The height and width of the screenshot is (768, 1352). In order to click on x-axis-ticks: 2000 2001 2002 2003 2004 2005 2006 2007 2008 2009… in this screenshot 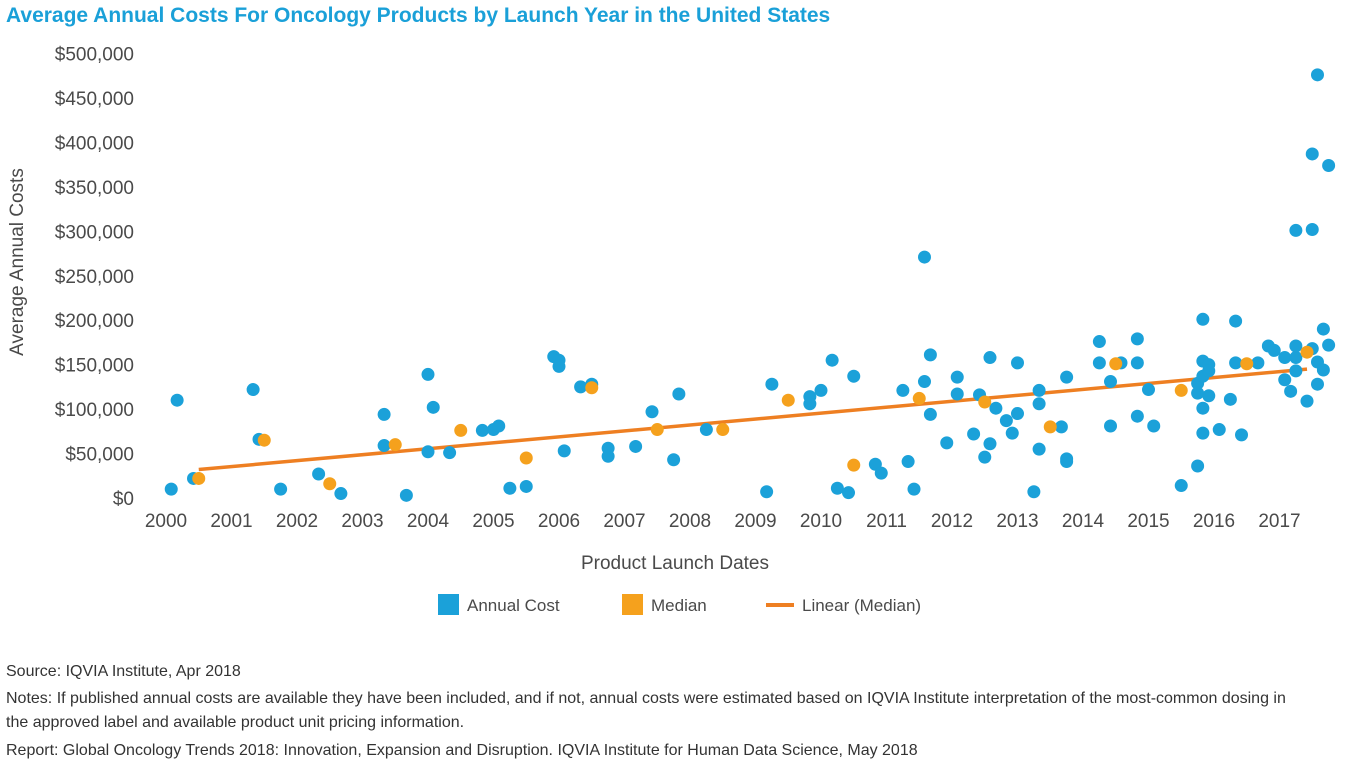, I will do `click(723, 521)`.